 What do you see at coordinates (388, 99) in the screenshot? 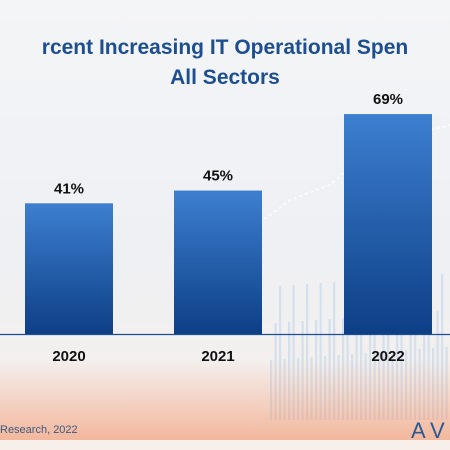
I see `data-label-2022: 69%` at bounding box center [388, 99].